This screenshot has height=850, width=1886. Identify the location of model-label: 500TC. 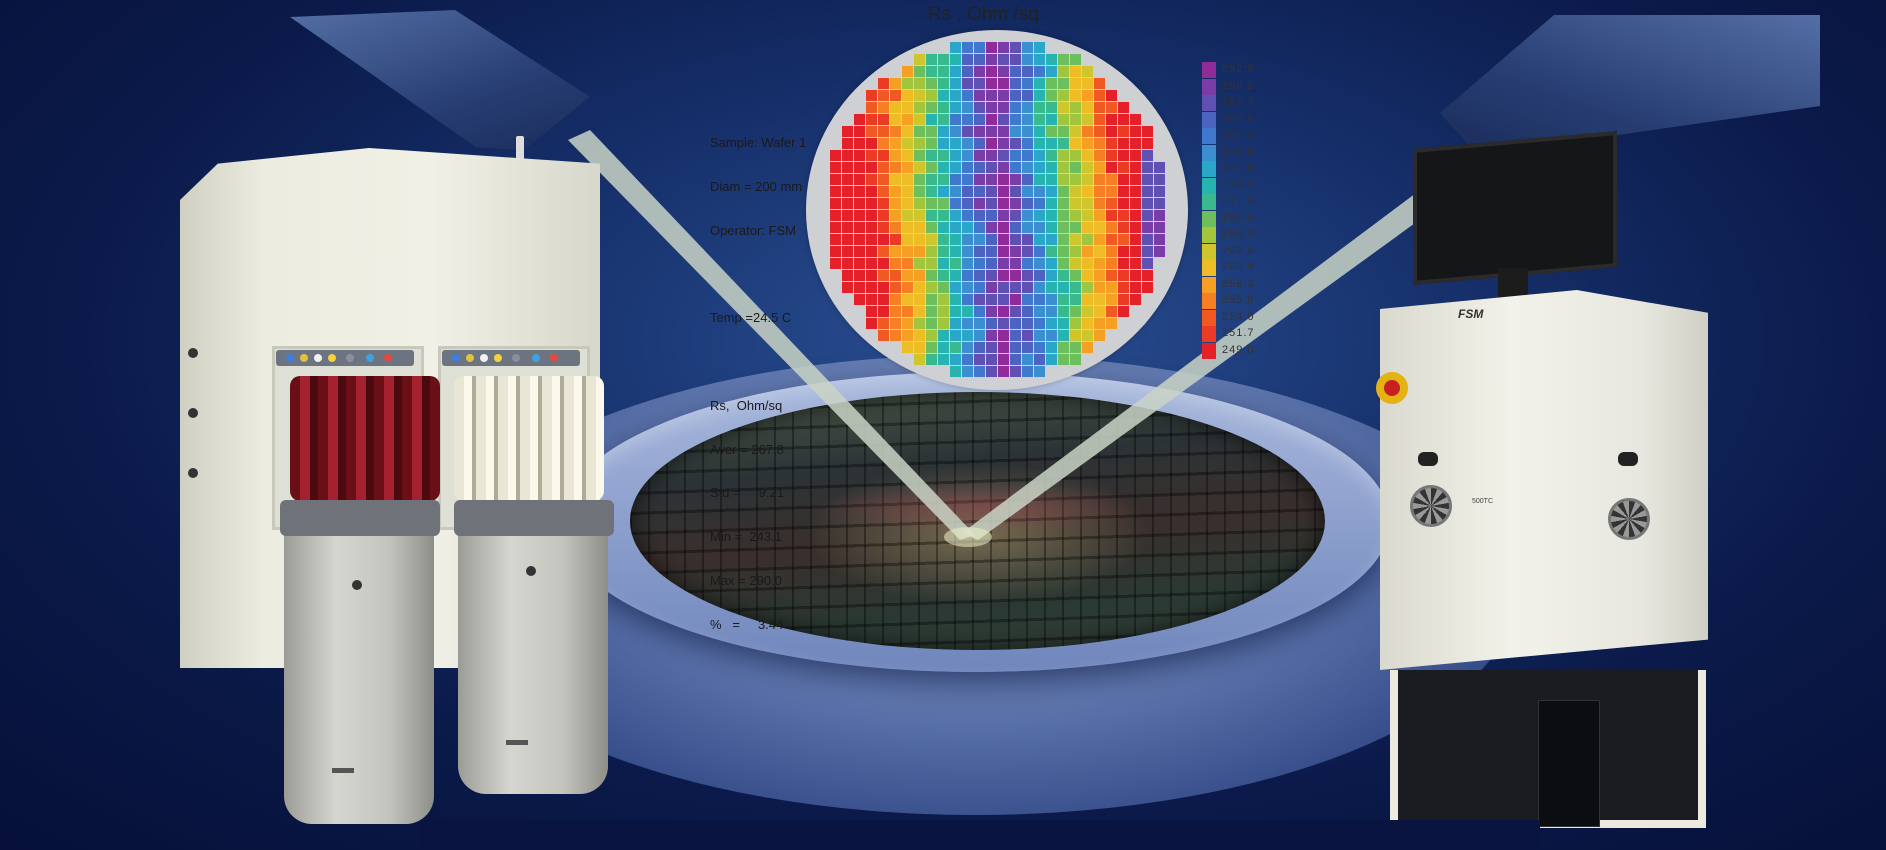
(1483, 501).